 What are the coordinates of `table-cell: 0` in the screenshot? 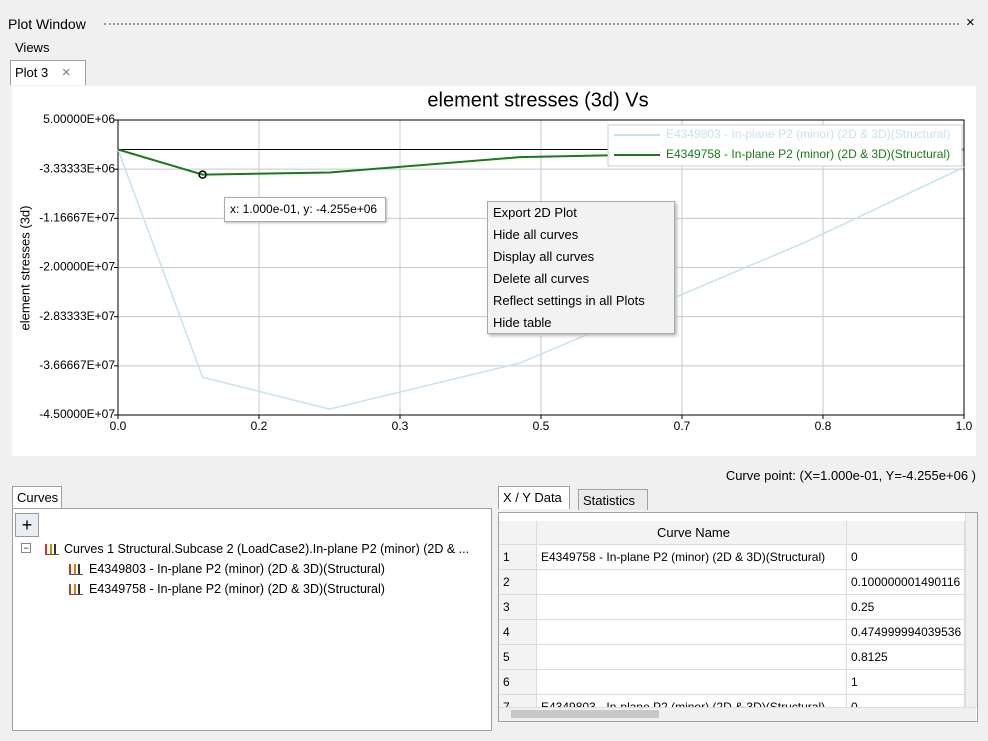 It's located at (906, 557).